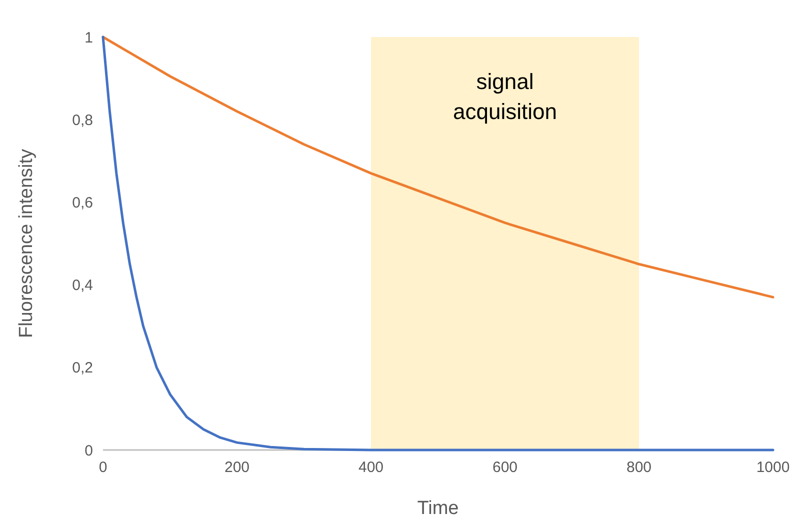 This screenshot has width=797, height=522. I want to click on y-tick-label: 0,2, so click(82, 368).